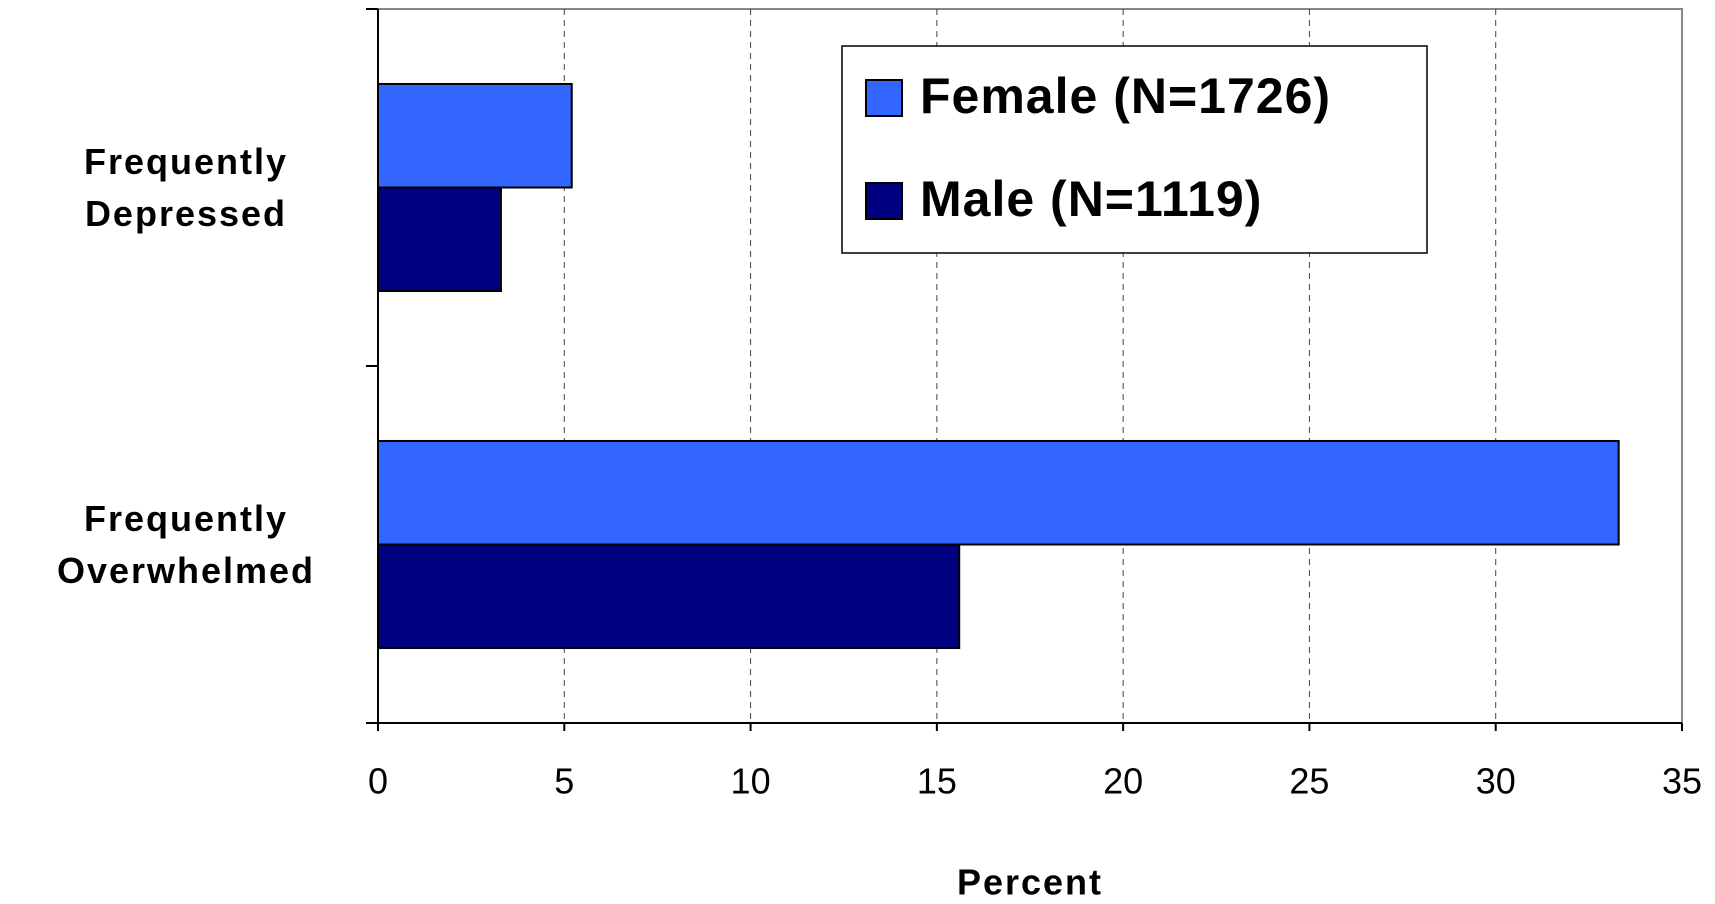  Describe the element at coordinates (186, 187) in the screenshot. I see `y-tick-label: Frequently Depressed` at that location.